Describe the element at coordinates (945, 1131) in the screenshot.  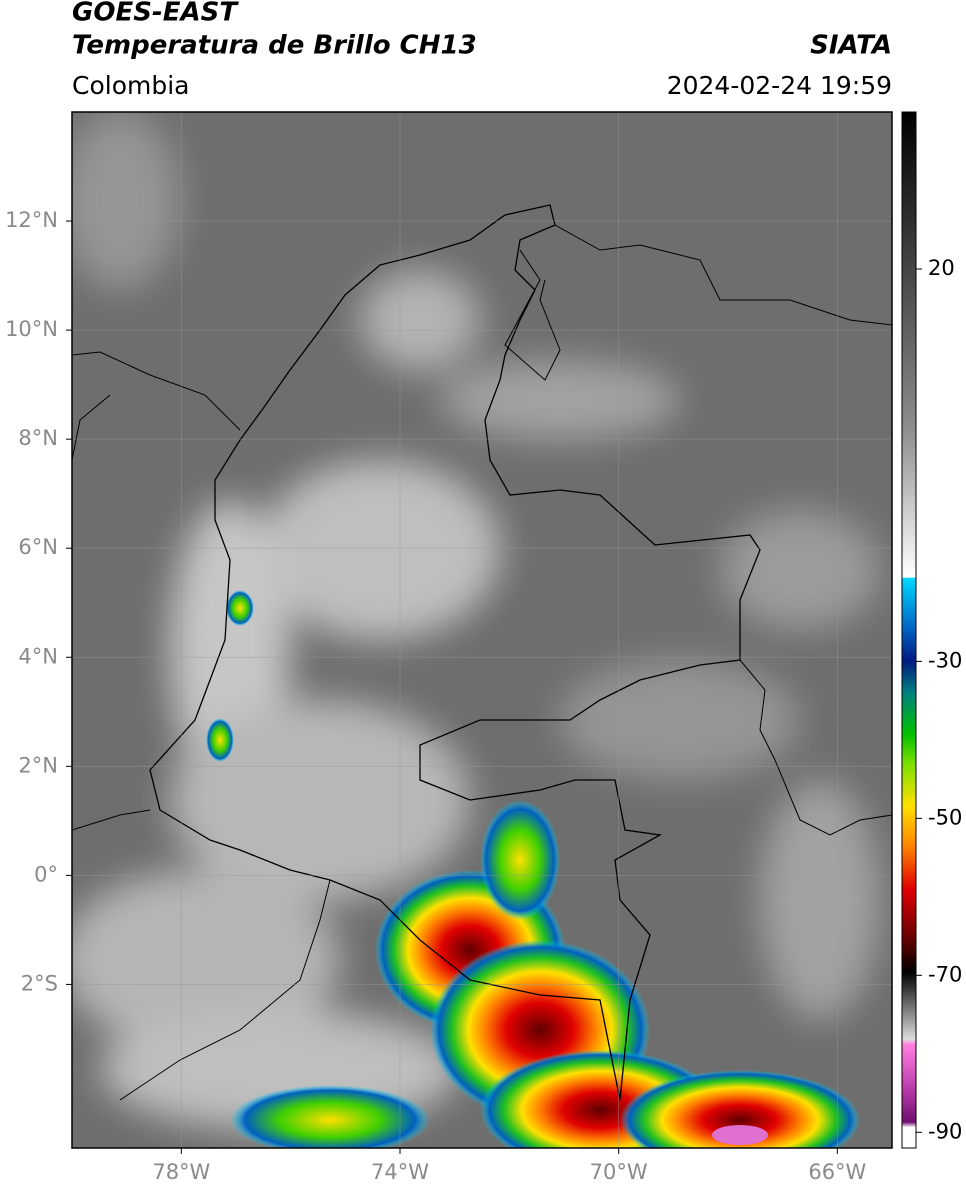
I see `colorbar-tick-label: -90` at that location.